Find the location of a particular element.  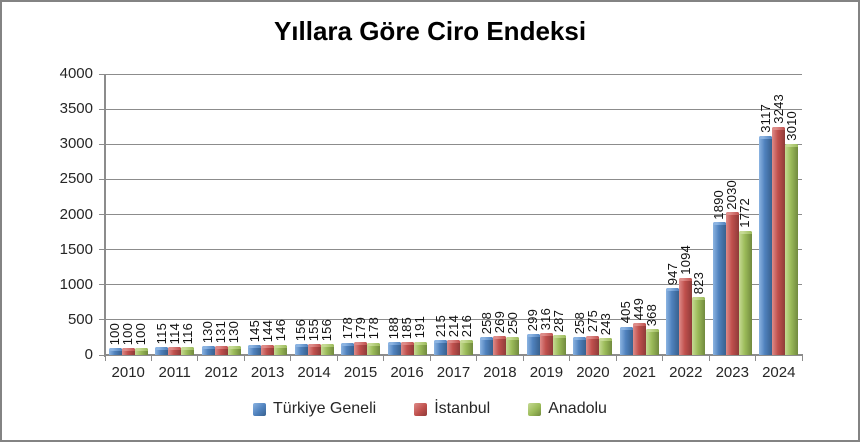

legend-label: Türkiye Geneli is located at coordinates (325, 408).